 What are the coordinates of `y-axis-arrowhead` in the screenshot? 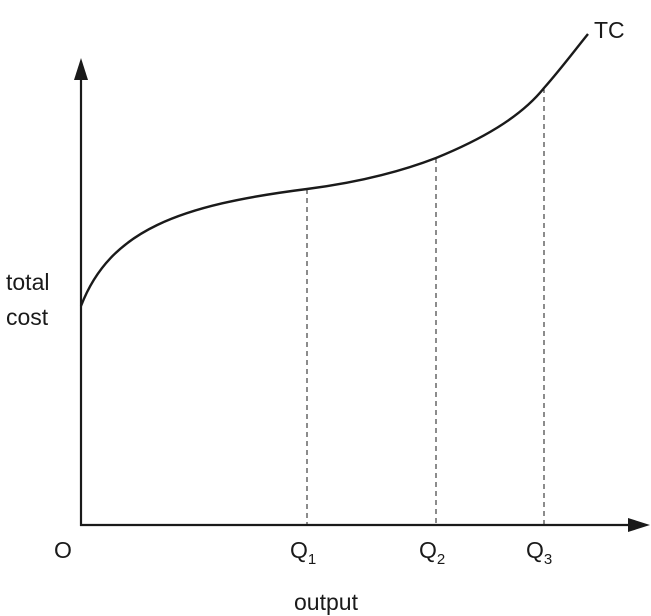 It's located at (81, 69).